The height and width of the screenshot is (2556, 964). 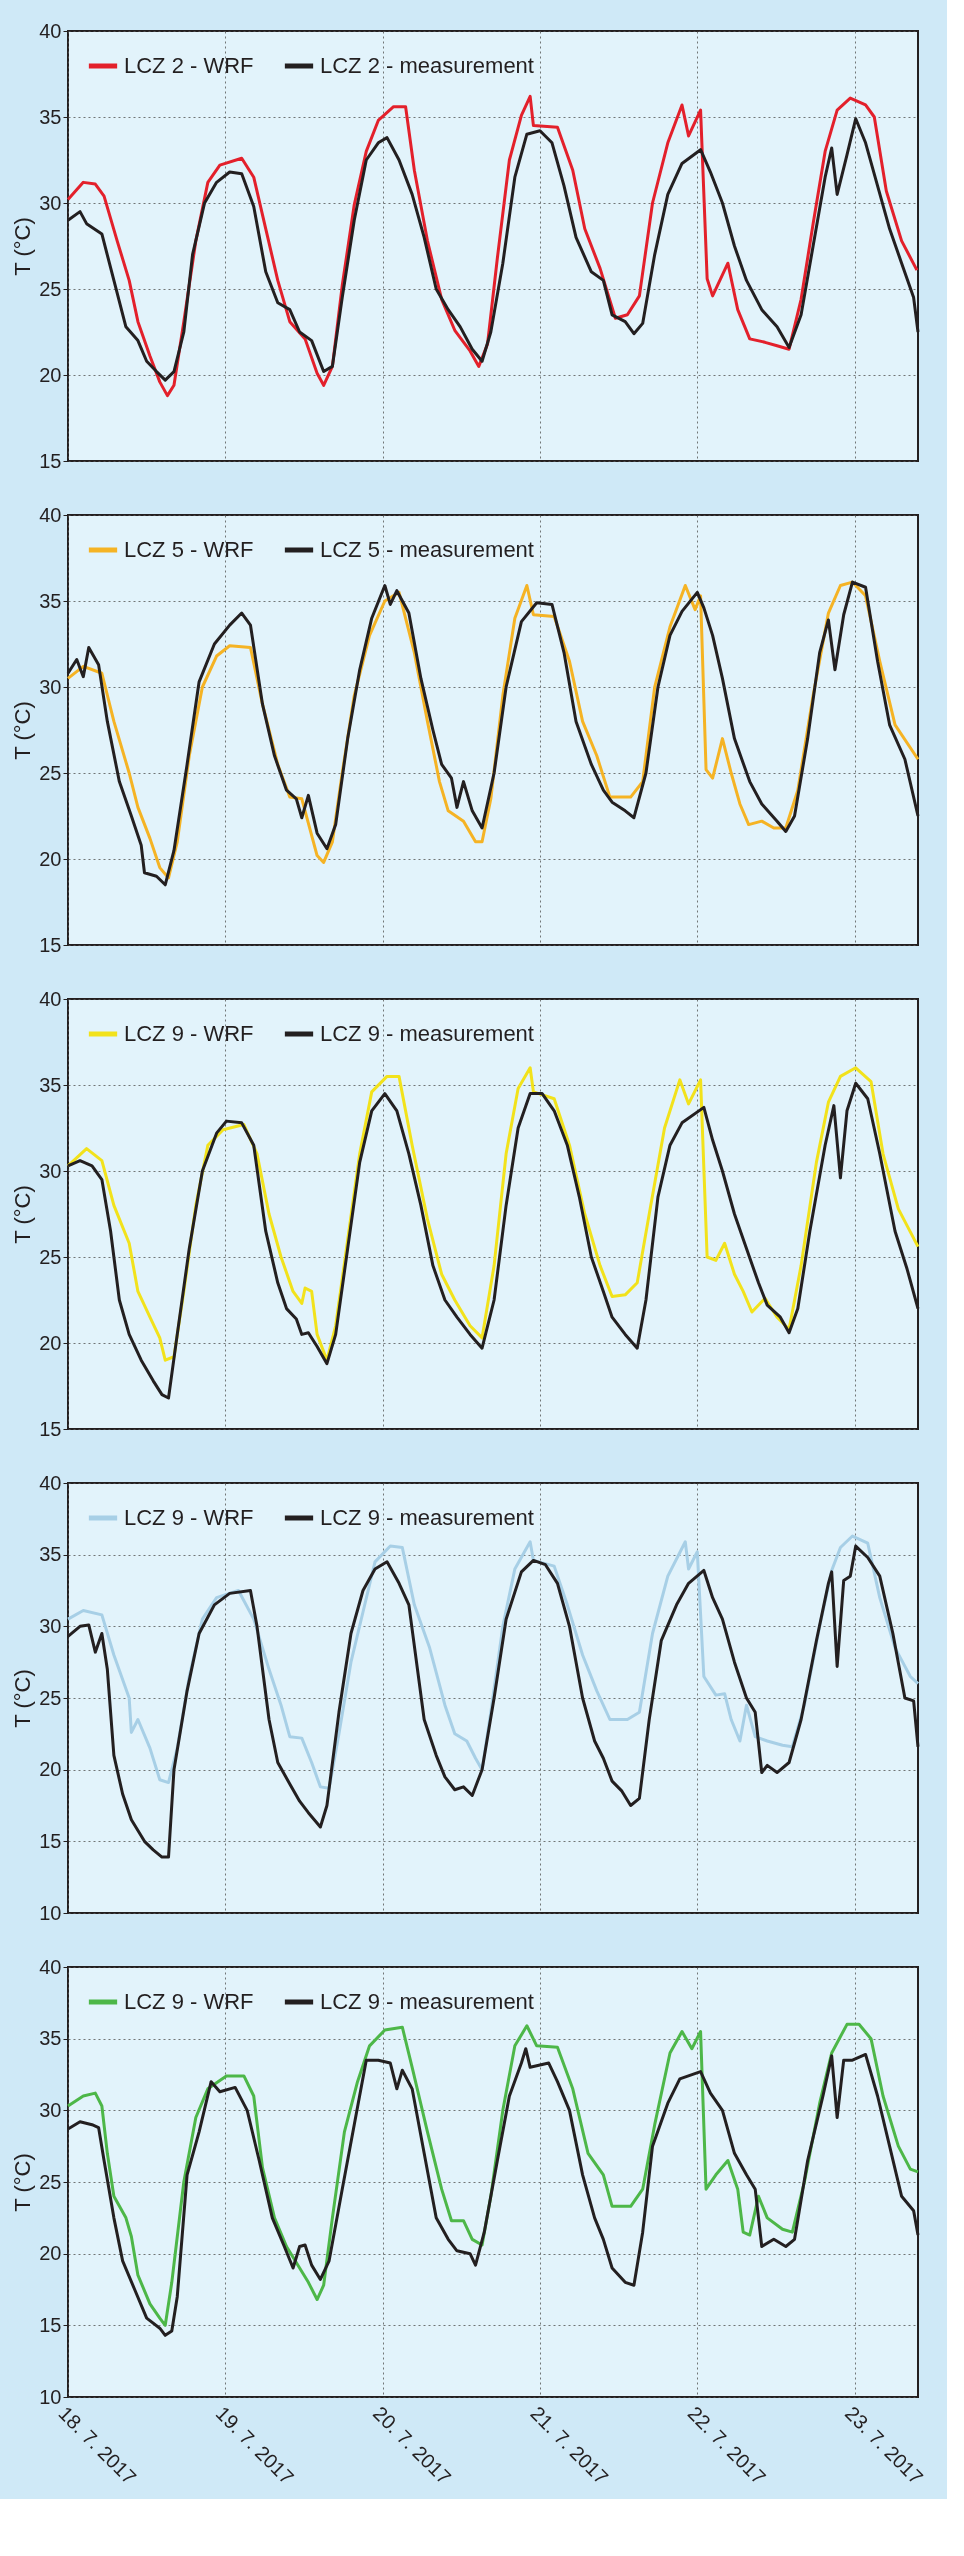 I want to click on legend-label: LCZ 2 - WRF, so click(x=189, y=65).